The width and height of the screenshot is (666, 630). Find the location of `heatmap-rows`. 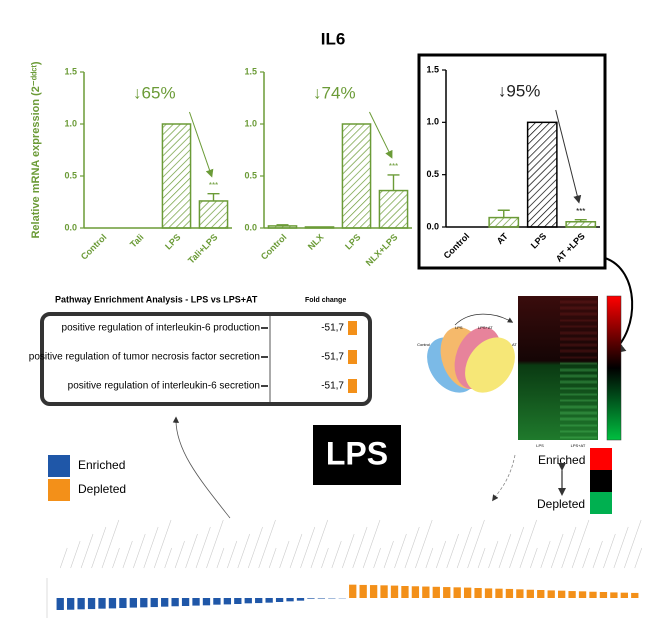

heatmap-rows is located at coordinates (578, 367).